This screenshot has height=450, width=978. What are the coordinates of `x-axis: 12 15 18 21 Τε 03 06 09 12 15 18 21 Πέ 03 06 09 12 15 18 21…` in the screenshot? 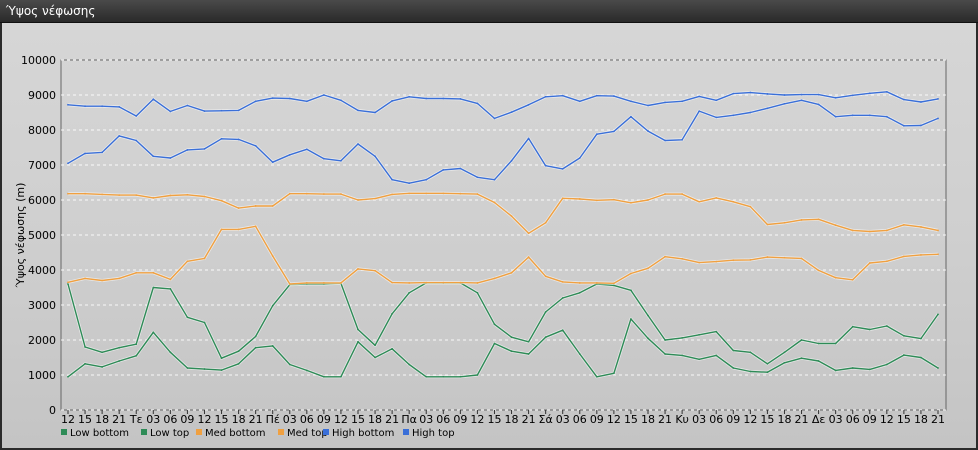 It's located at (503, 418).